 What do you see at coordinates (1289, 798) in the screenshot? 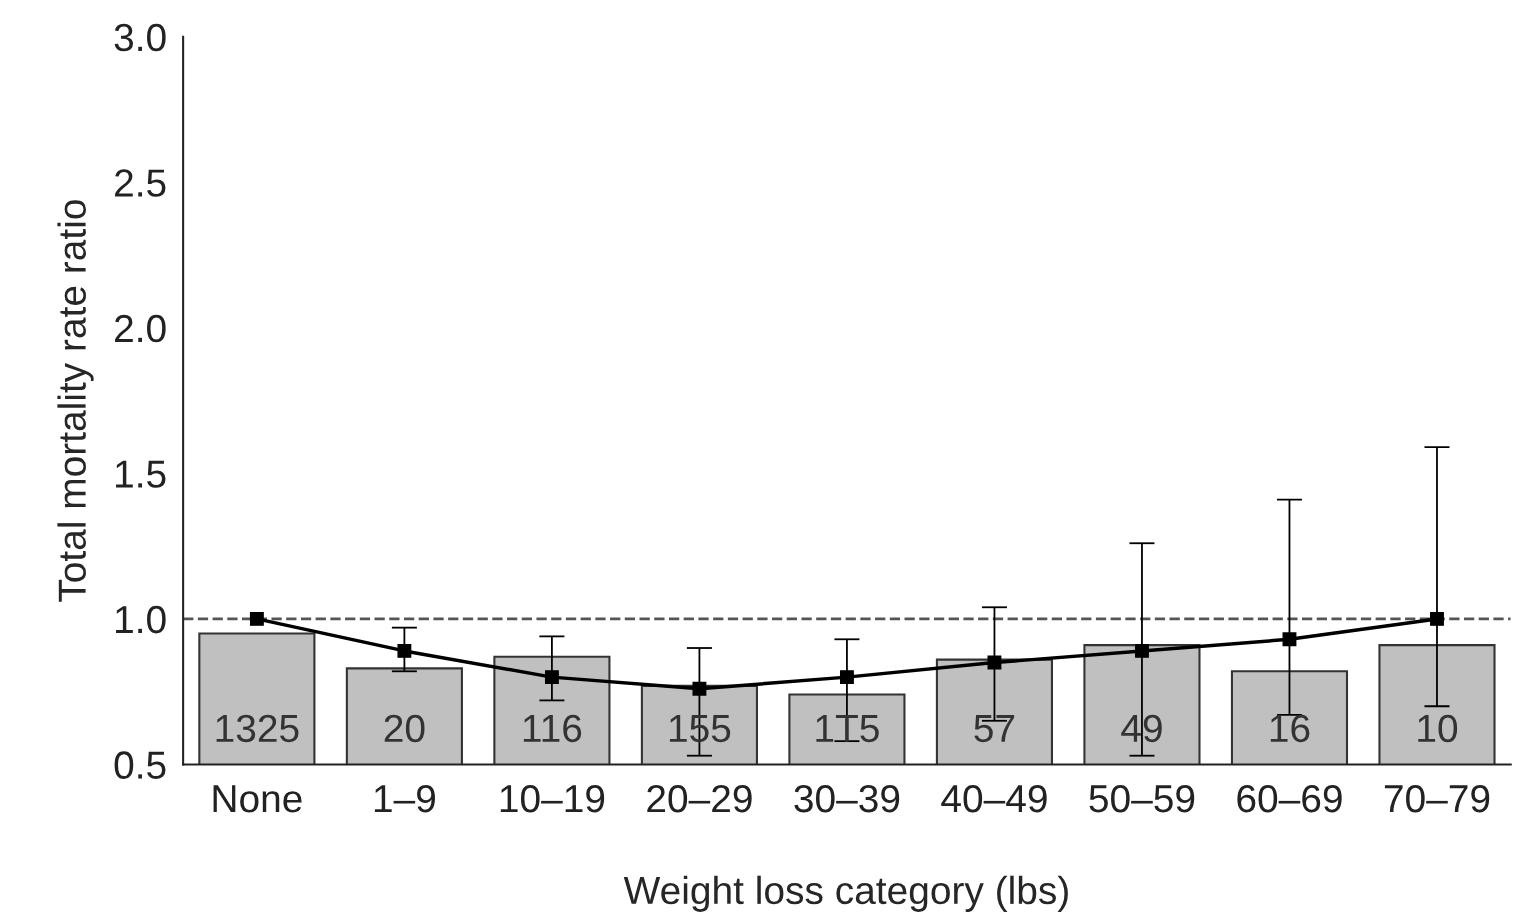
I see `x-tick-label: 60–69` at bounding box center [1289, 798].